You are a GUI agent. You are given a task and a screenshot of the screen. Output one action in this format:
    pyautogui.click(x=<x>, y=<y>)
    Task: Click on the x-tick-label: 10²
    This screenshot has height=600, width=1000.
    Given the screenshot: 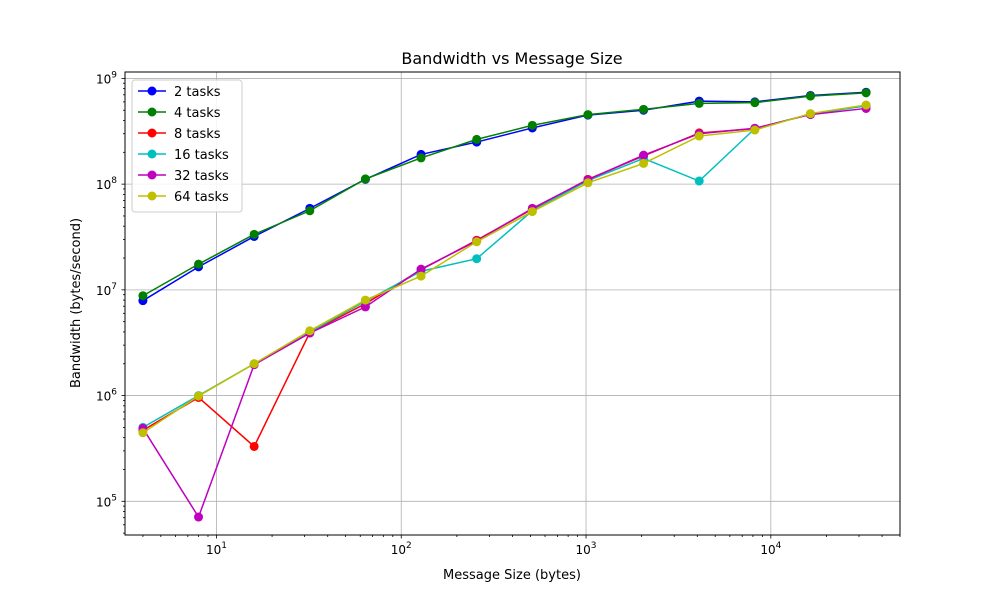 What is the action you would take?
    pyautogui.click(x=401, y=549)
    